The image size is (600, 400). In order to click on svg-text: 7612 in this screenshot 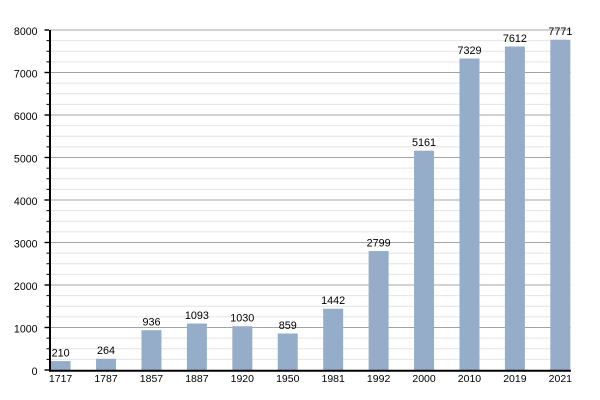, I will do `click(515, 39)`.